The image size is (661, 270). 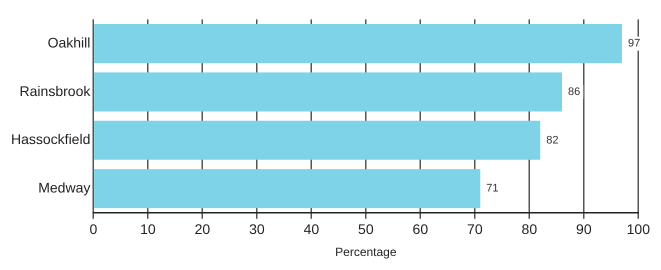 I want to click on y-tick-label: Oakhill, so click(x=69, y=42).